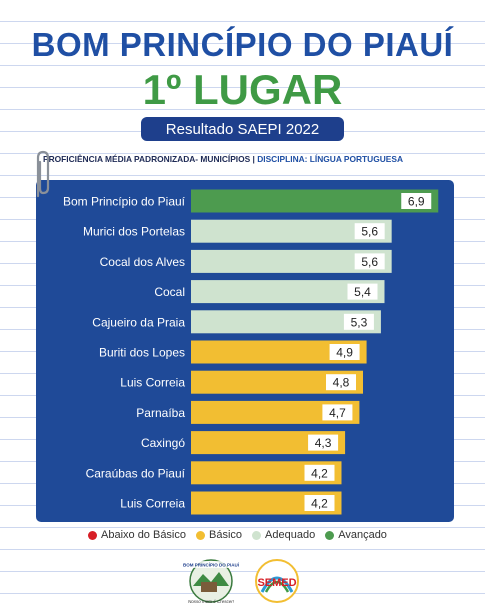  Describe the element at coordinates (142, 262) in the screenshot. I see `category-label: Cocal dos Alves` at that location.